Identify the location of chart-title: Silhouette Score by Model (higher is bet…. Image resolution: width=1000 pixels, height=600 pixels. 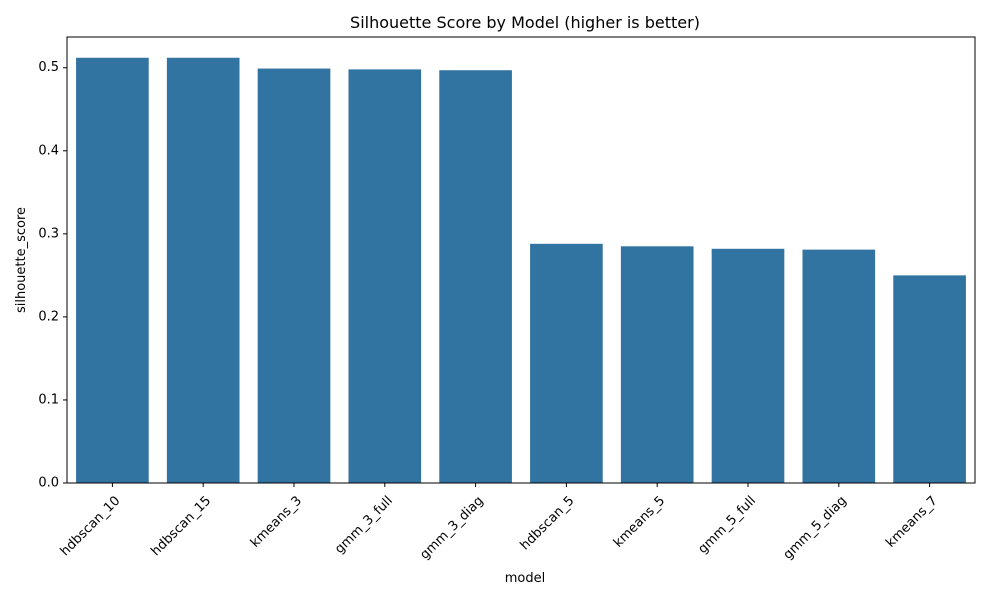
(525, 22).